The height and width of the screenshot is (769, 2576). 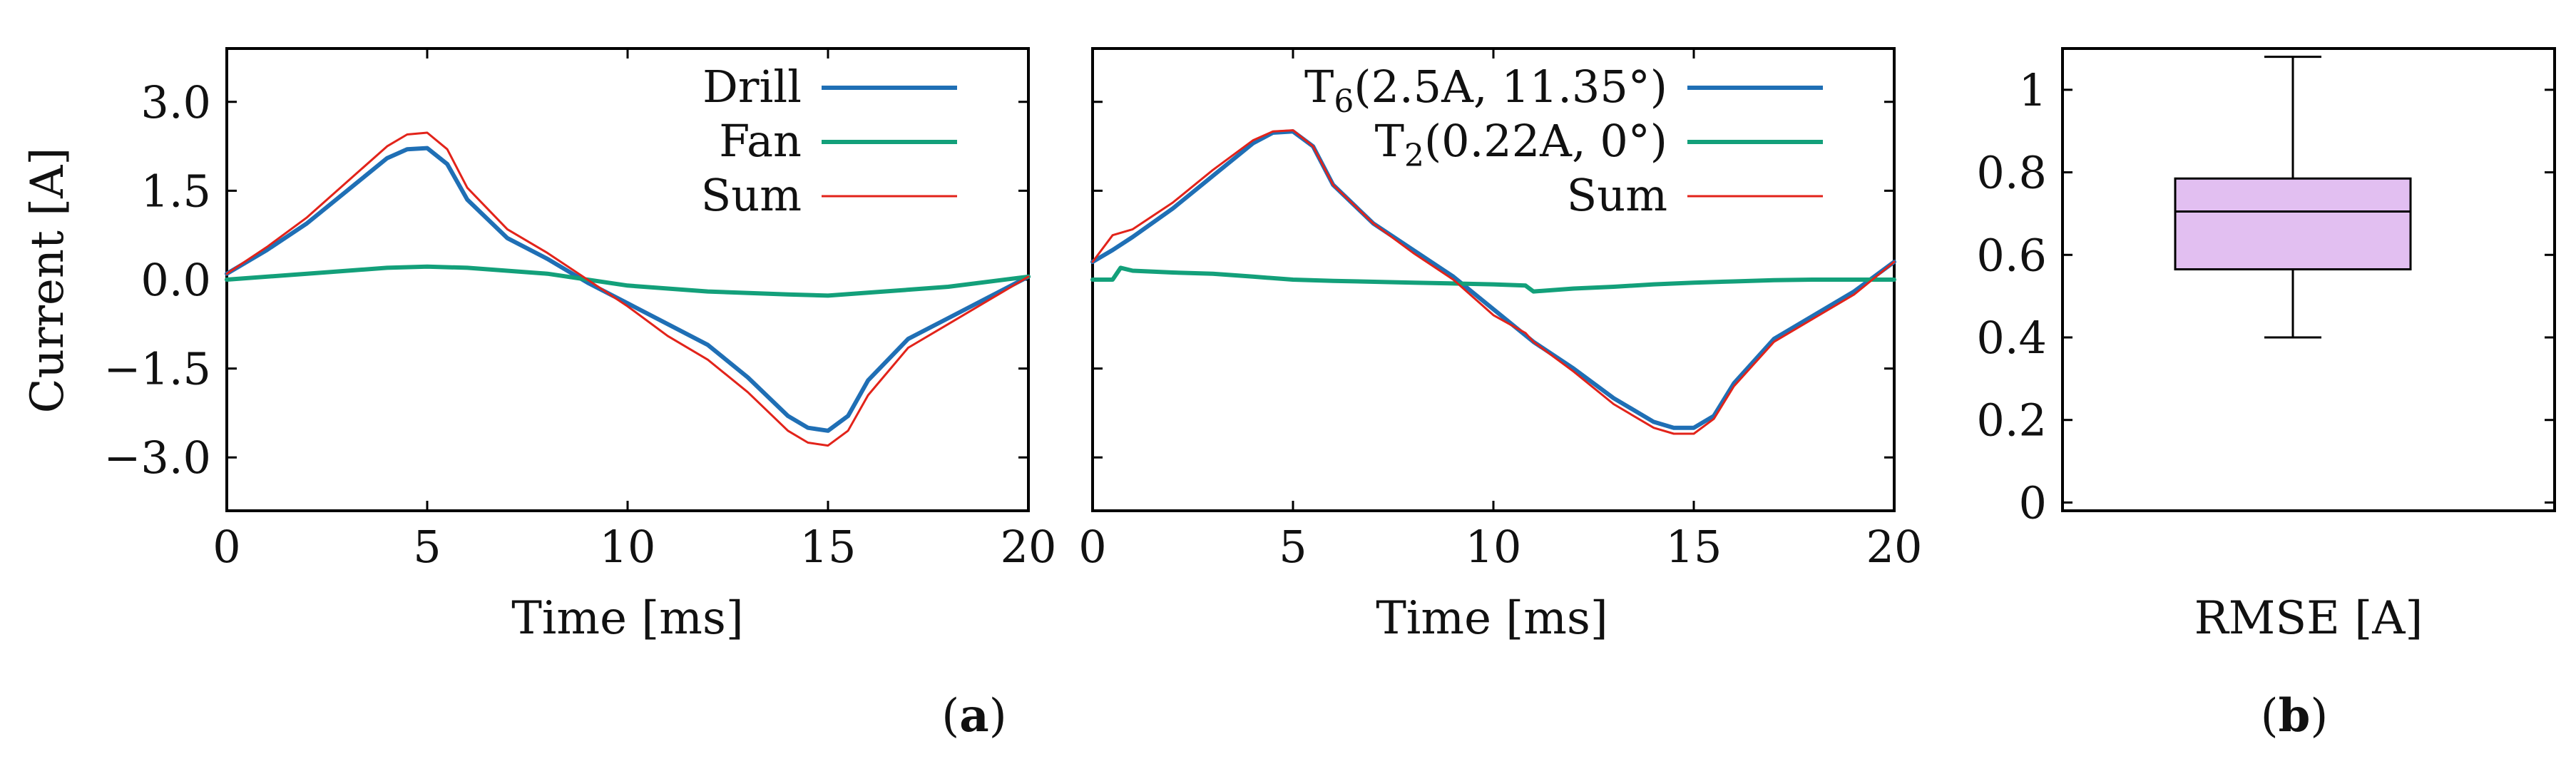 What do you see at coordinates (1511, 87) in the screenshot?
I see `legend-label-suffix: (2.5A, 11.35°)` at bounding box center [1511, 87].